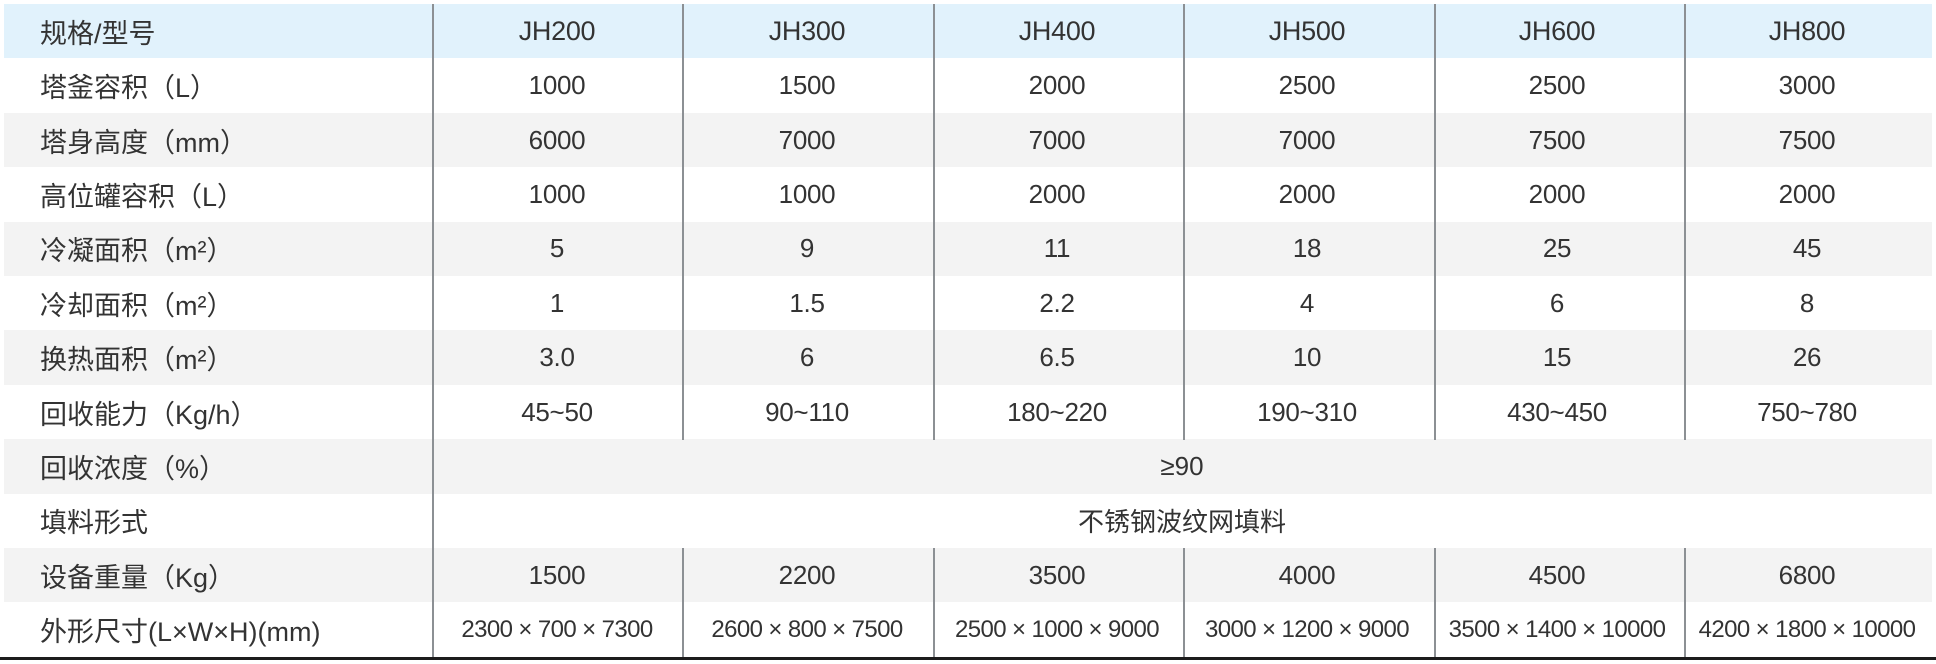  I want to click on row-value: 750~780, so click(1807, 411).